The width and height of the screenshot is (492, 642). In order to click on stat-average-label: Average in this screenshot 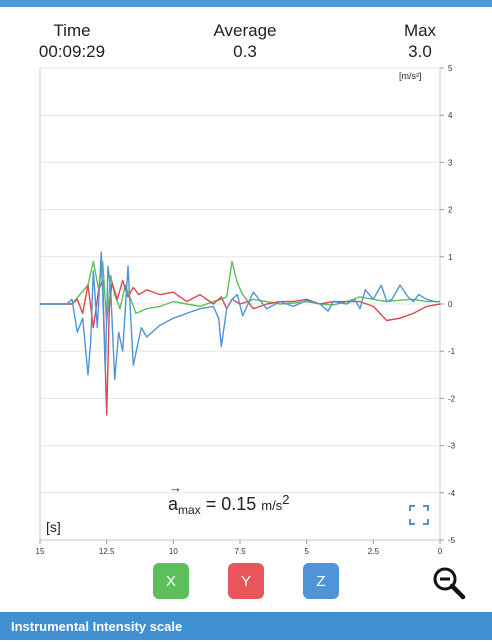, I will do `click(245, 30)`.